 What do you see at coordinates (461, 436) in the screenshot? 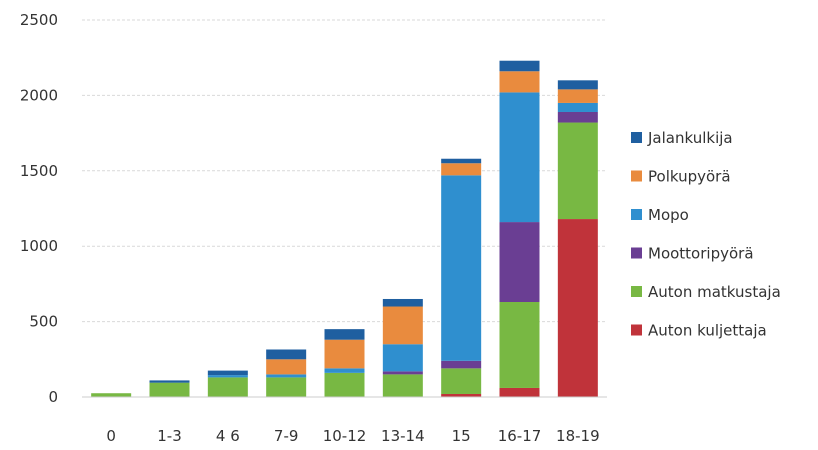
I see `x-tick-label: 15` at bounding box center [461, 436].